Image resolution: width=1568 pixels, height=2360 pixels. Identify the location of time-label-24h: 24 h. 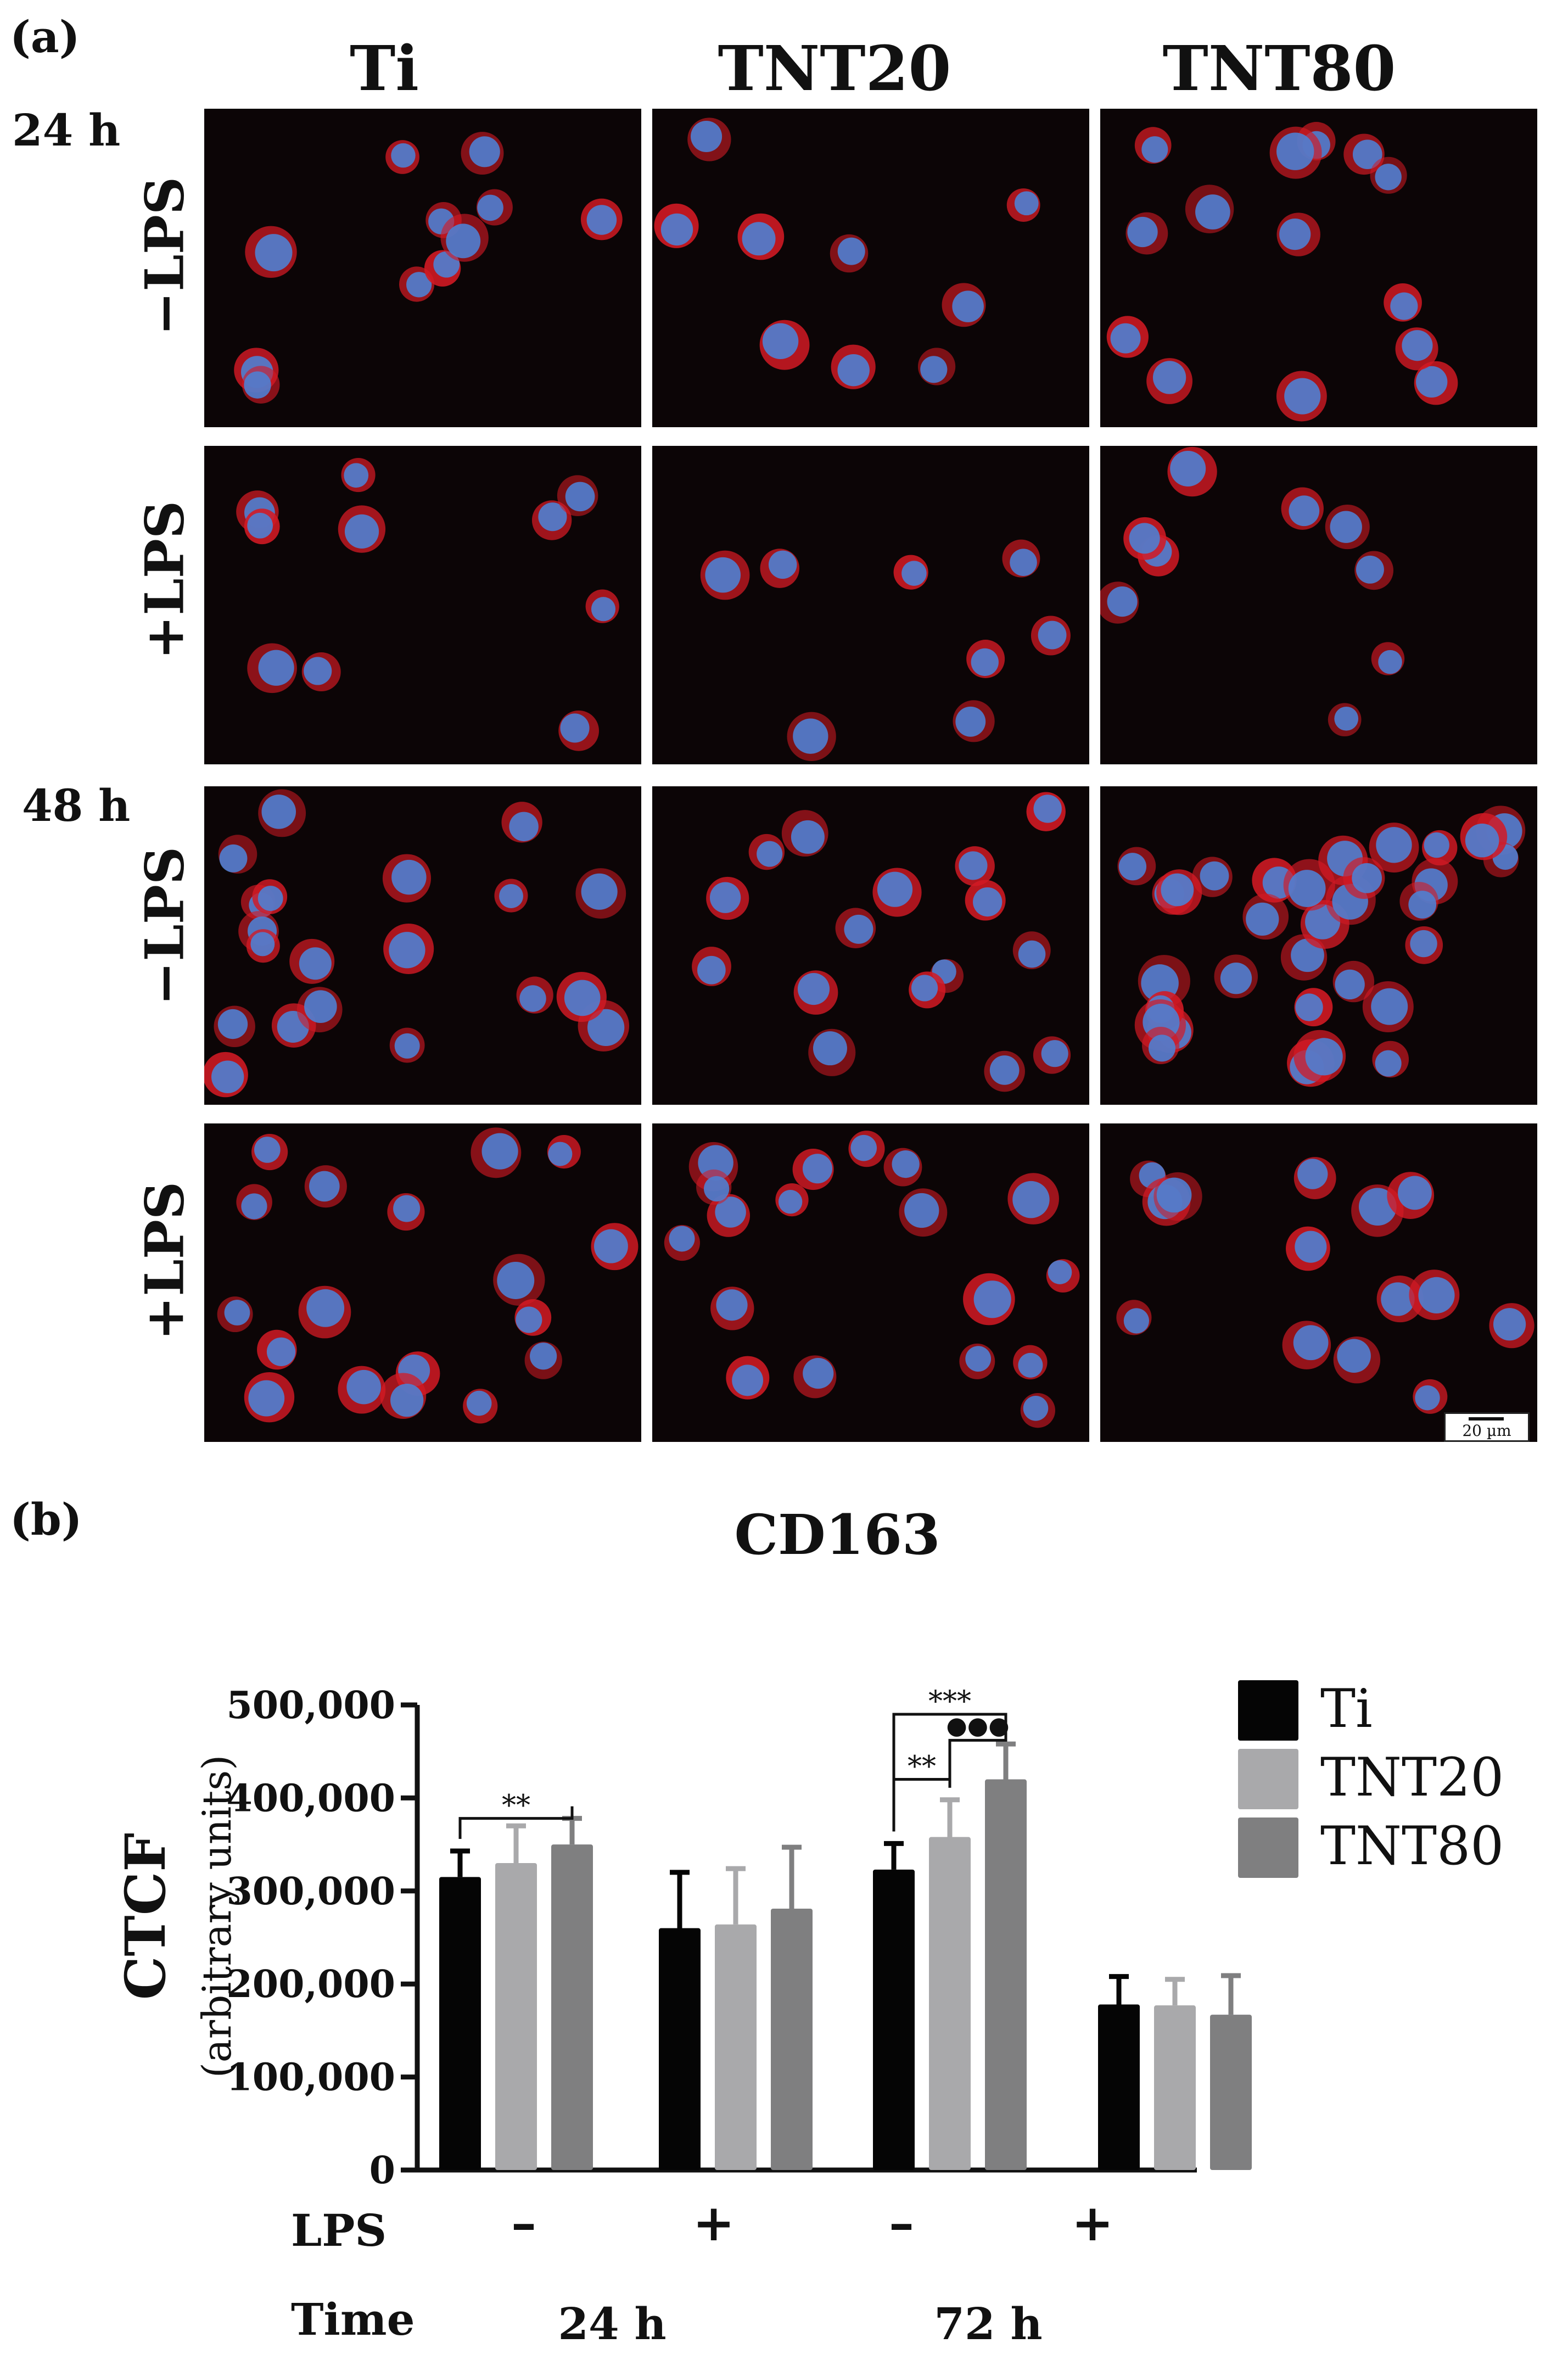
(66, 130).